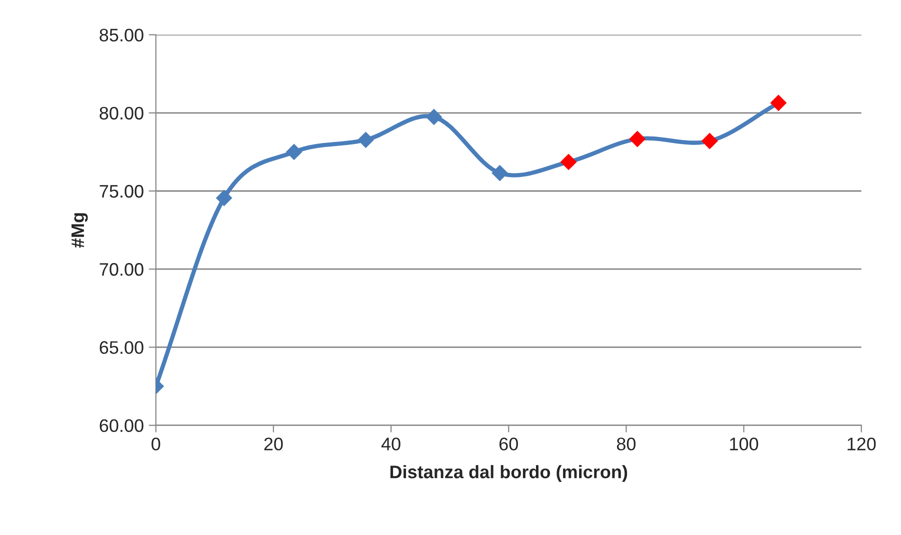  I want to click on y-tick-label: 70.00, so click(122, 269).